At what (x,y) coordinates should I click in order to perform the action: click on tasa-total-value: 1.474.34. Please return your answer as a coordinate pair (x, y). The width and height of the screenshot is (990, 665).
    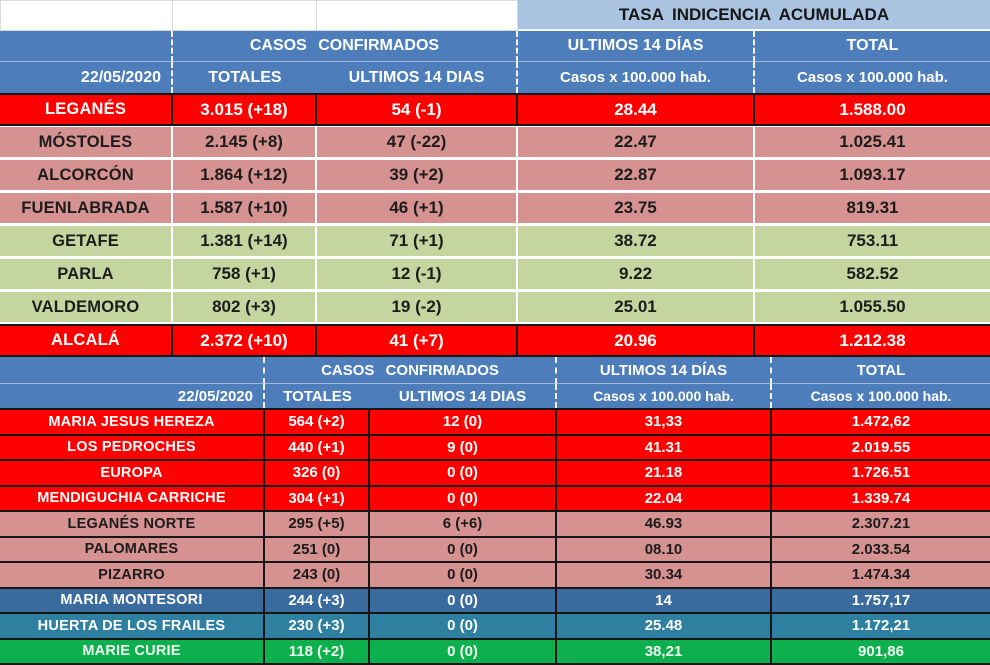
    Looking at the image, I should click on (881, 575).